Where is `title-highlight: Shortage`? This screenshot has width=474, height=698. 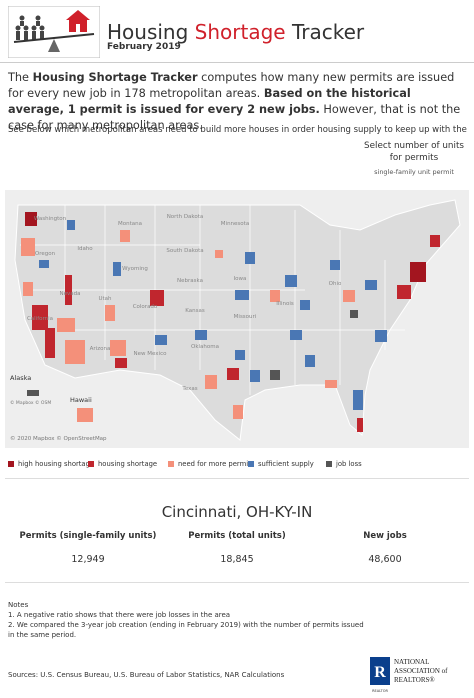 title-highlight: Shortage is located at coordinates (240, 32).